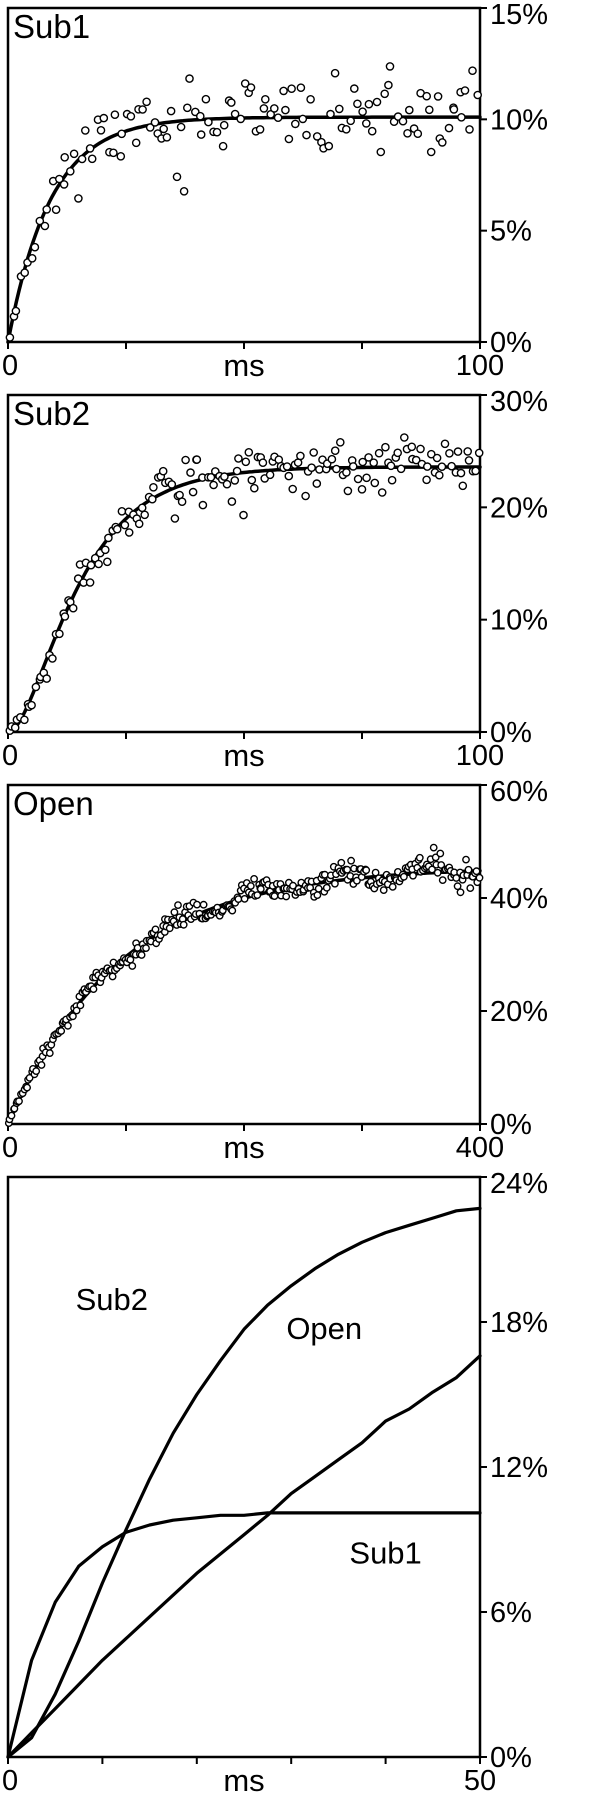 This screenshot has width=615, height=1800. What do you see at coordinates (511, 232) in the screenshot?
I see `y-tick-label: 5%` at bounding box center [511, 232].